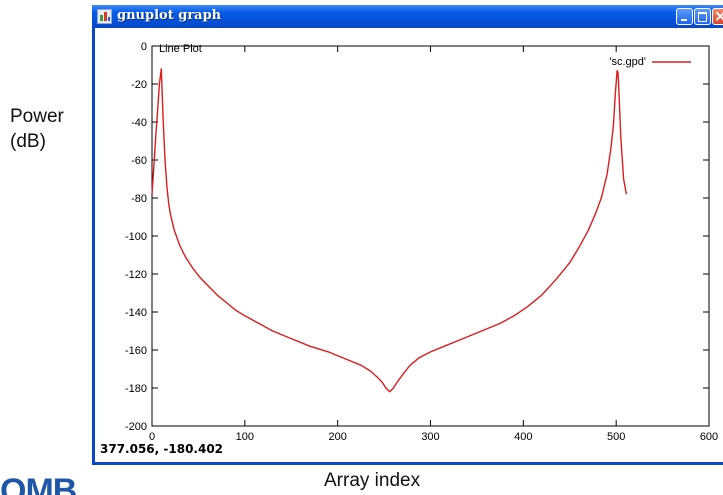 The height and width of the screenshot is (495, 723). Describe the element at coordinates (136, 313) in the screenshot. I see `y-tick-label: -140` at that location.